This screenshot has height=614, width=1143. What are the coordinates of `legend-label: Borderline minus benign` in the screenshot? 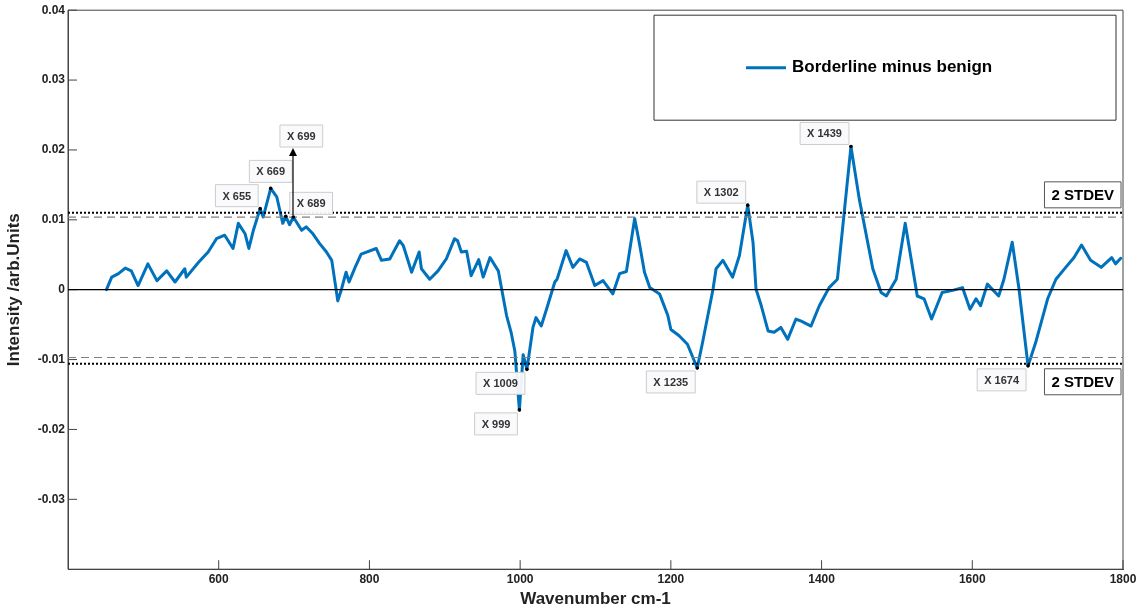 It's located at (892, 67).